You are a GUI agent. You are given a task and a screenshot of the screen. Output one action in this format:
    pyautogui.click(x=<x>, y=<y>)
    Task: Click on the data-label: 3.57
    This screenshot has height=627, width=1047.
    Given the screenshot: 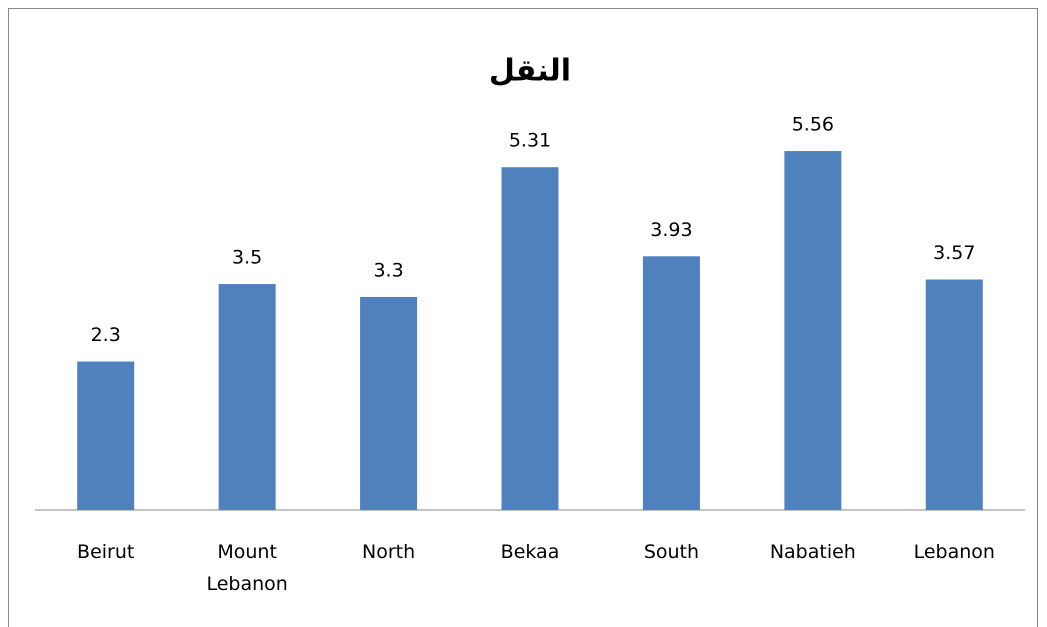 What is the action you would take?
    pyautogui.click(x=954, y=253)
    